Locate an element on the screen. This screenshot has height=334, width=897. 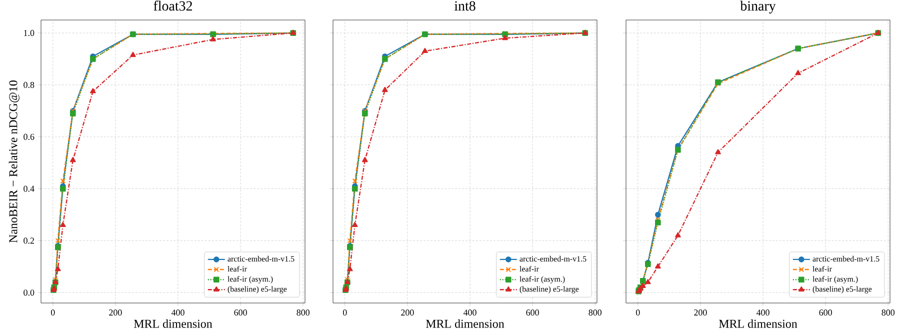
y-tick-label: 0.2 is located at coordinates (29, 241).